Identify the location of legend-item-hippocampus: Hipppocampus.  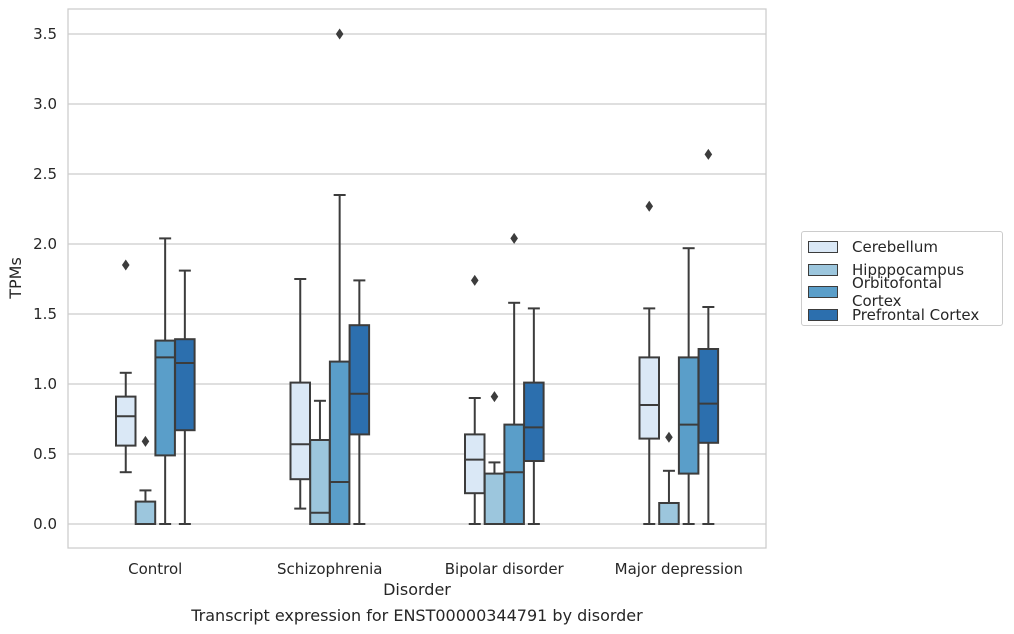
(902, 270).